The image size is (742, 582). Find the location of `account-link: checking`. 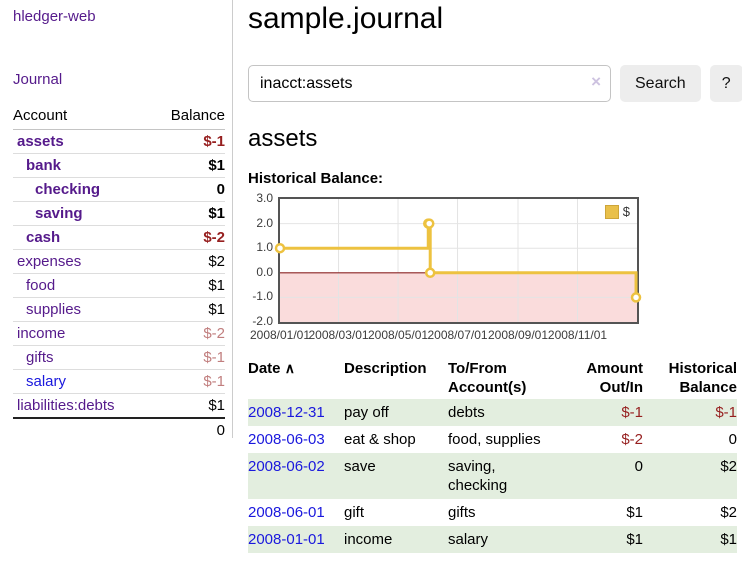

account-link: checking is located at coordinates (68, 189).